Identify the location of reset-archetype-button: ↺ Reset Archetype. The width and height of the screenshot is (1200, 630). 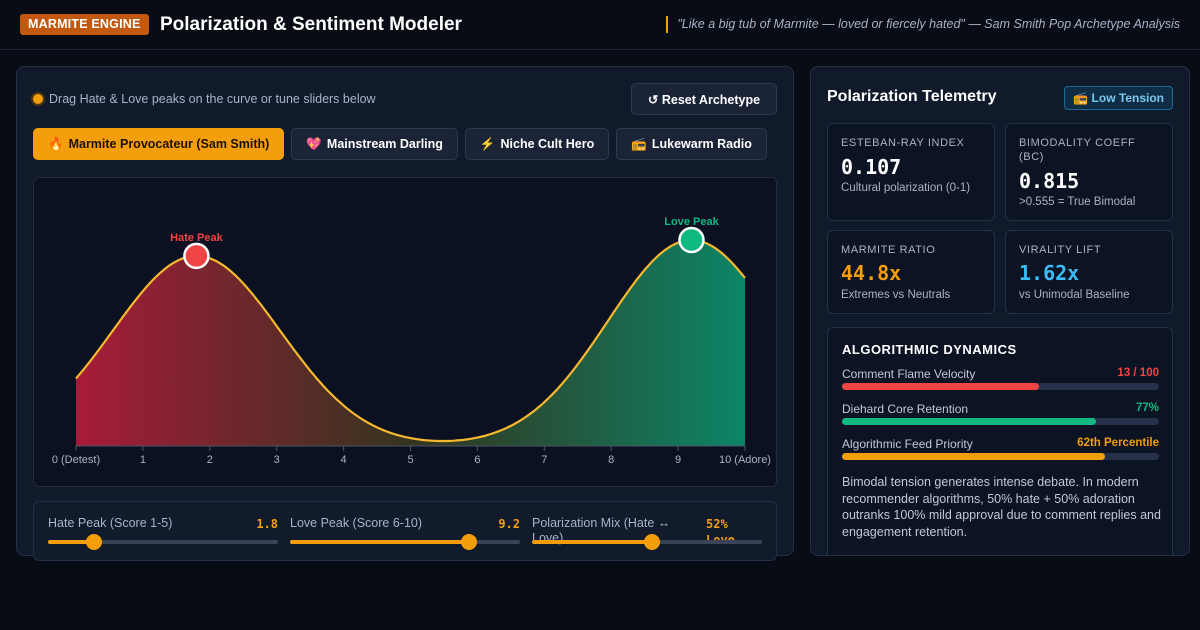
(704, 99).